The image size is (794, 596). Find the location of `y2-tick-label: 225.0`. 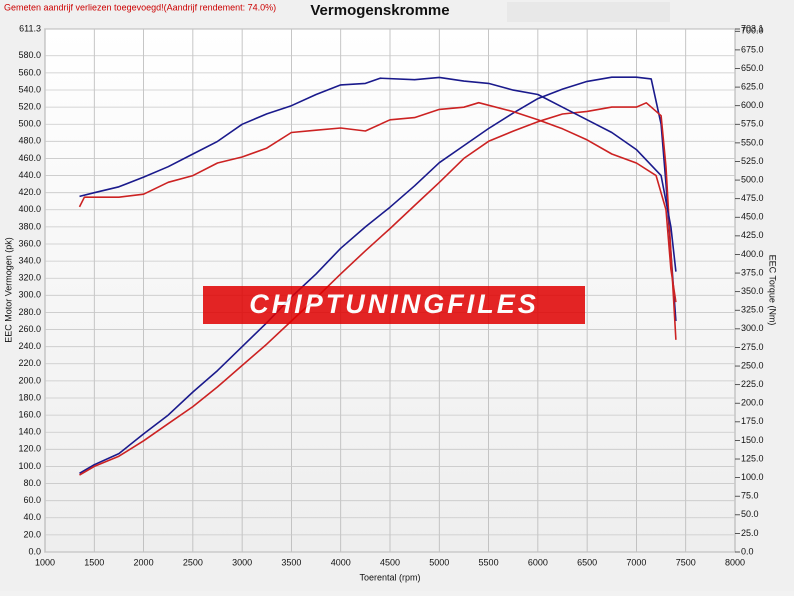

y2-tick-label: 225.0 is located at coordinates (752, 384).